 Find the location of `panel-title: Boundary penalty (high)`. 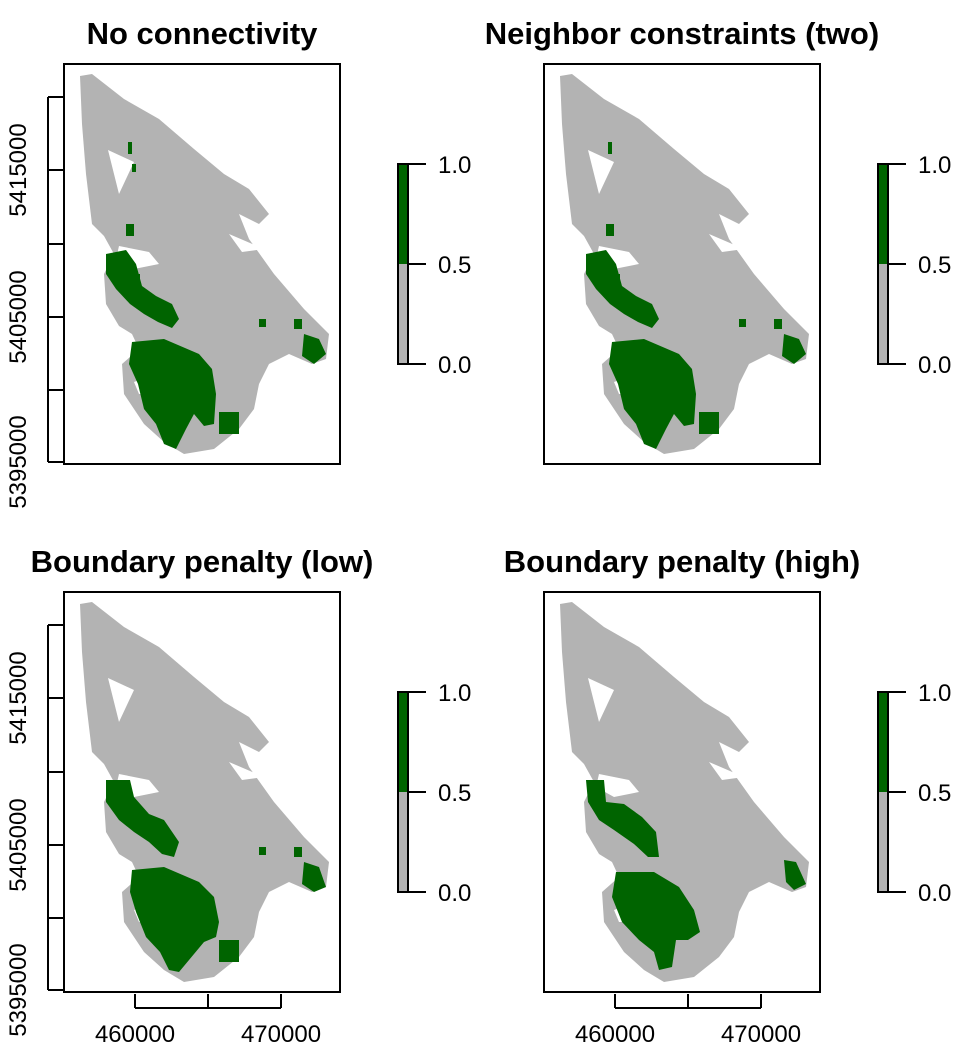

panel-title: Boundary penalty (high) is located at coordinates (682, 561).